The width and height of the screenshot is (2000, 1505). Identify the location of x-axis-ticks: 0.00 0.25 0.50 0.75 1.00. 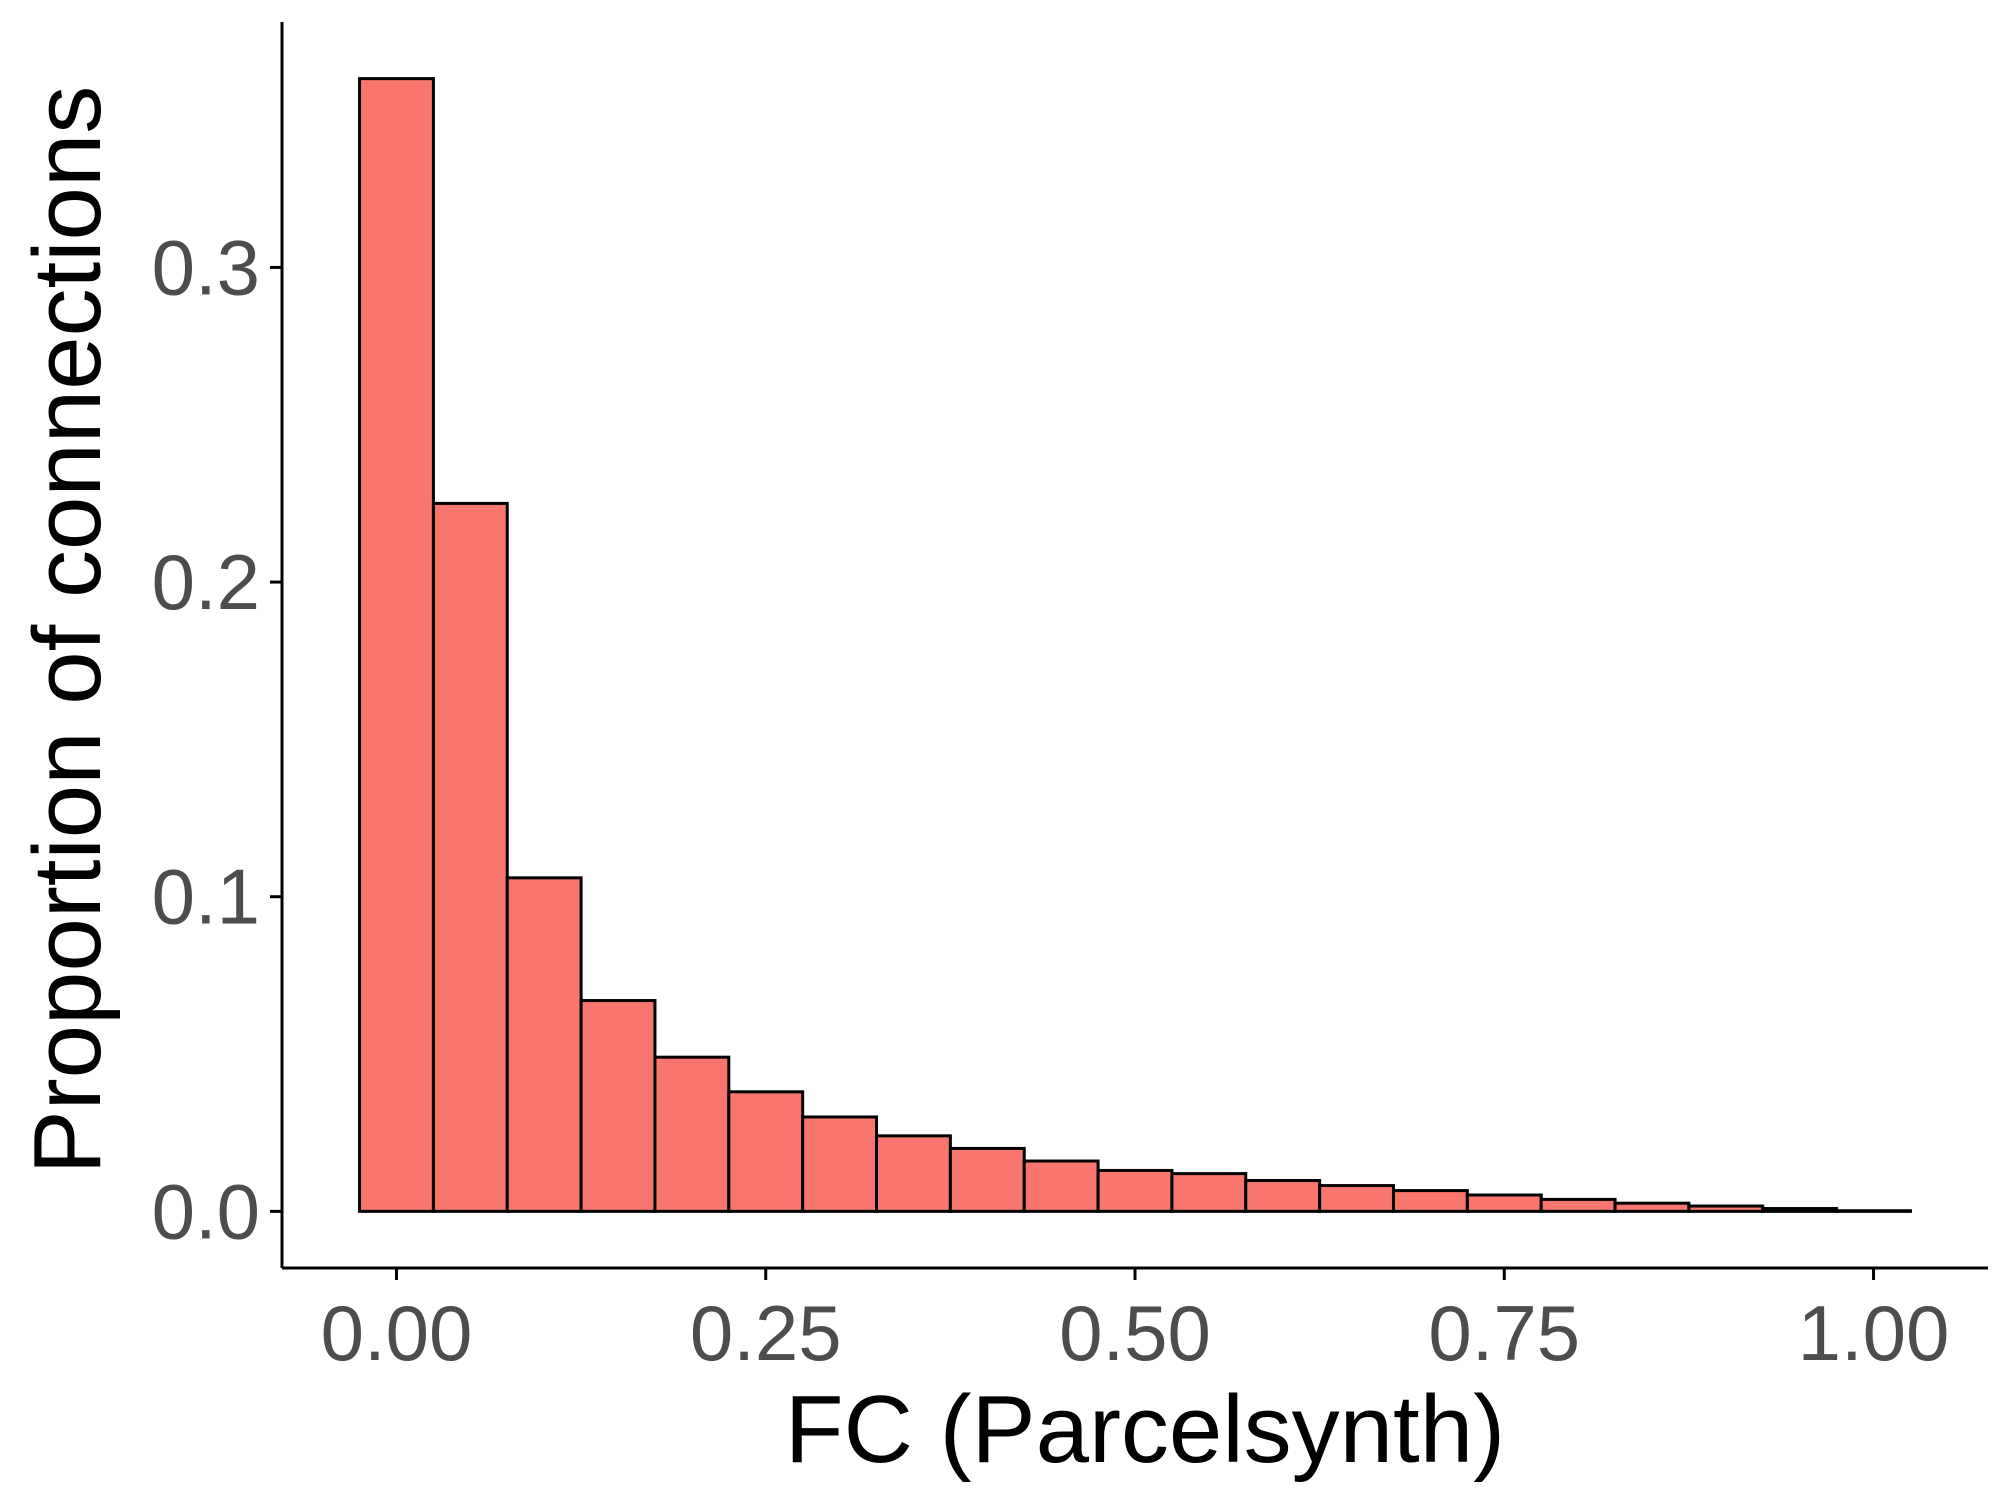
(1135, 1322).